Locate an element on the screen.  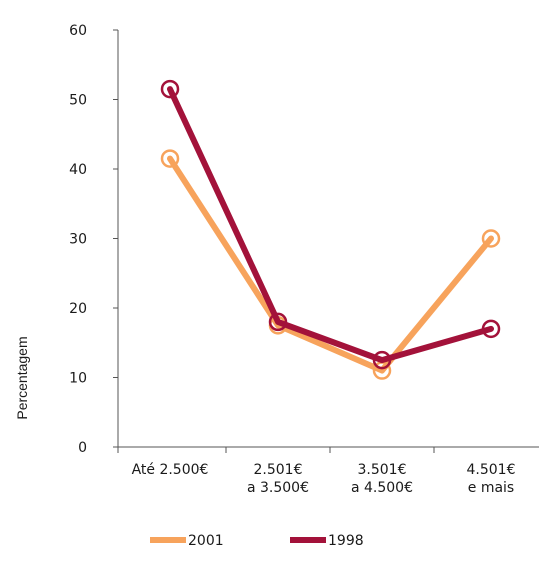
y-tick-label: 40 is located at coordinates (78, 170).